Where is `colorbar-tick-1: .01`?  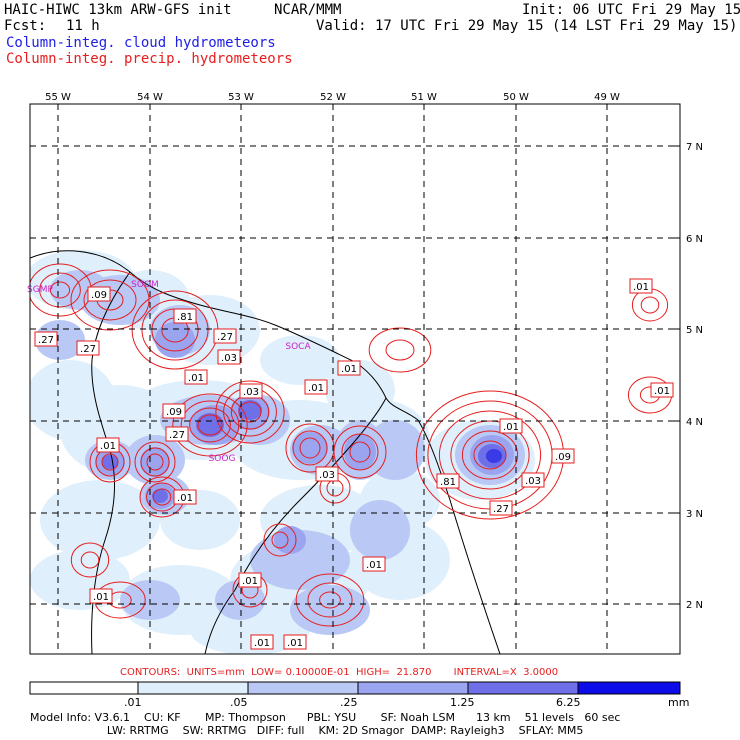 colorbar-tick-1: .01 is located at coordinates (133, 702).